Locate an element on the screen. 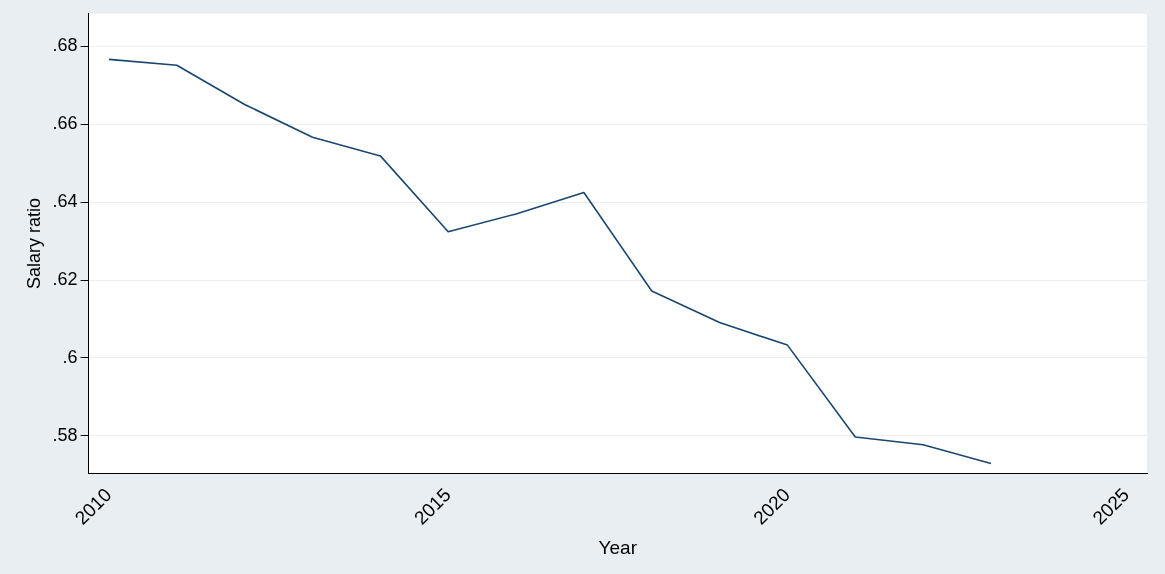  y-tick-label: .64 is located at coordinates (65, 201).